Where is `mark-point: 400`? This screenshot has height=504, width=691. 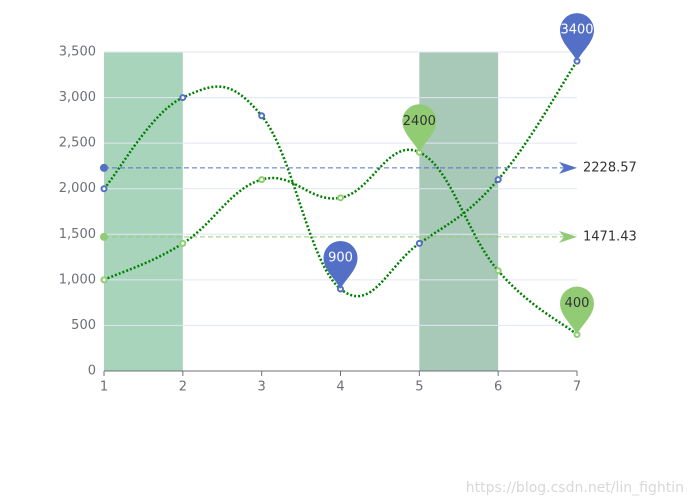
mark-point: 400 is located at coordinates (577, 310).